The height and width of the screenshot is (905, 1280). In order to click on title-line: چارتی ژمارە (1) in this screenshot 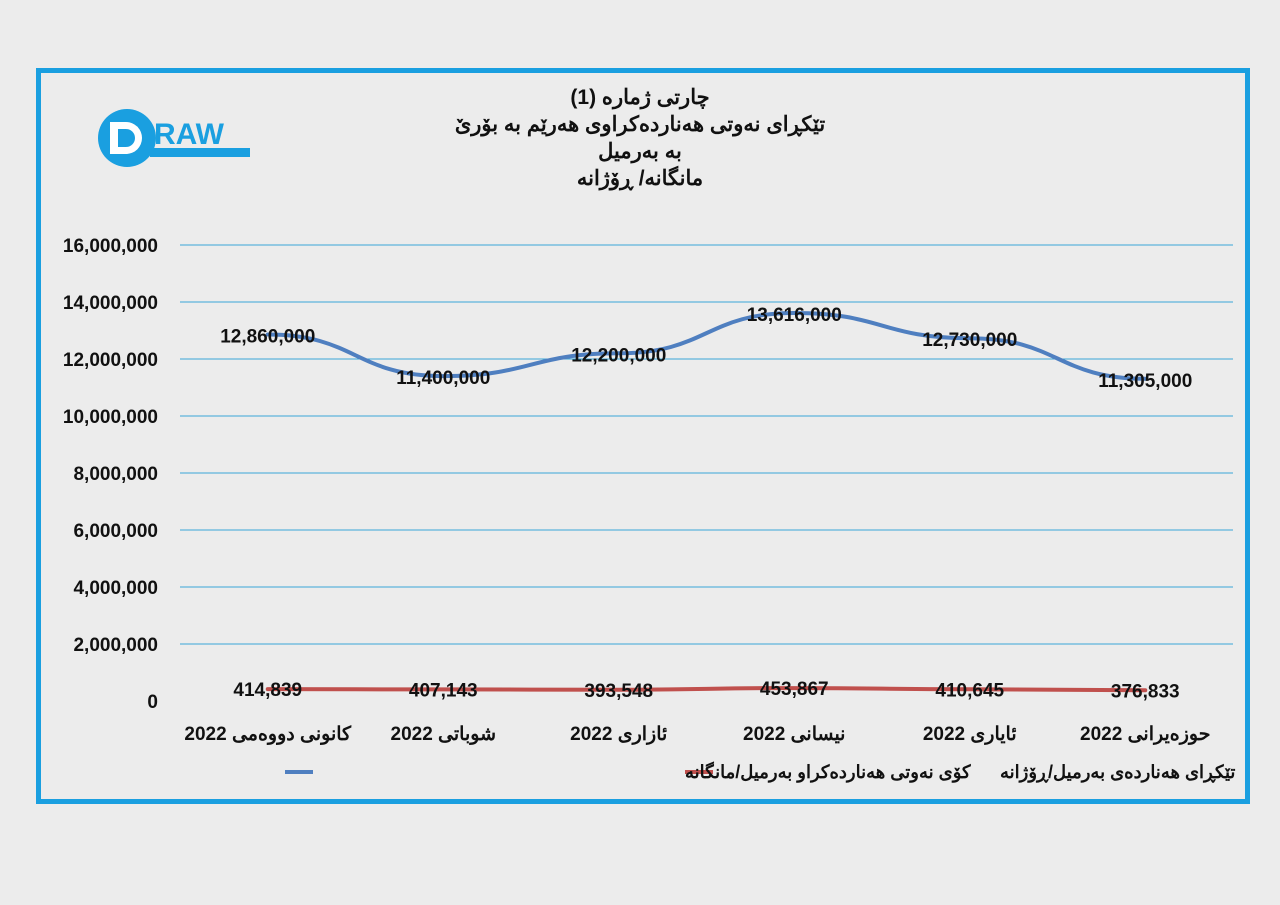, I will do `click(640, 97)`.